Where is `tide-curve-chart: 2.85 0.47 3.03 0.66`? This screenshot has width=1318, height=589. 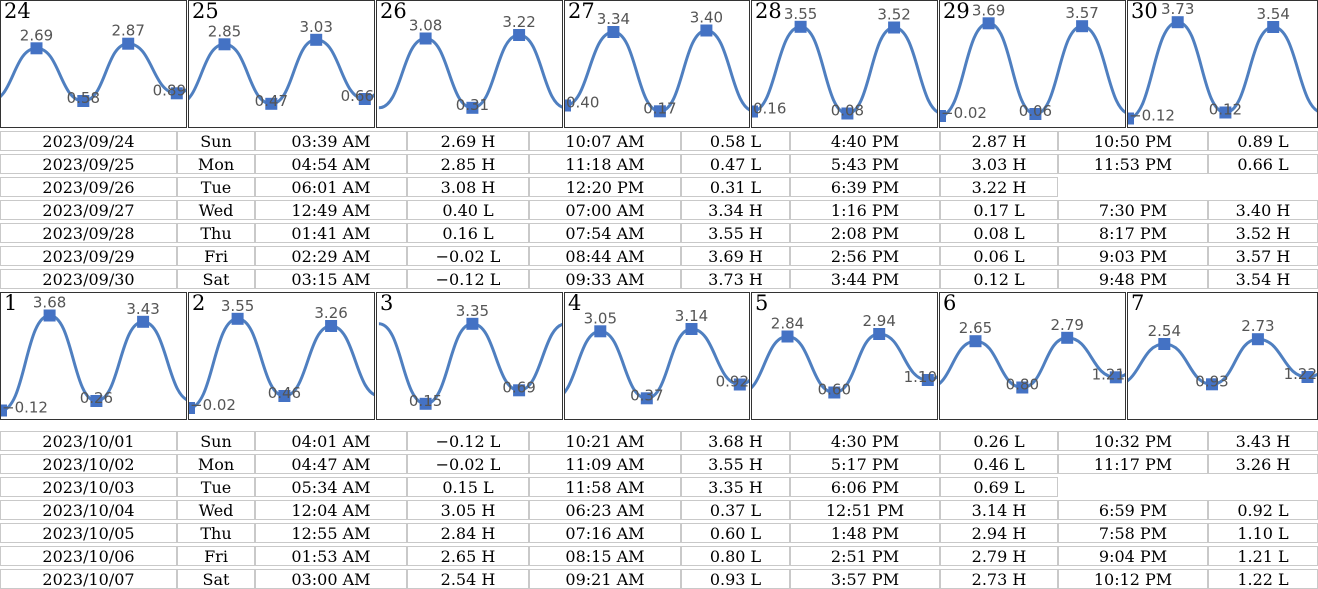
tide-curve-chart: 2.85 0.47 3.03 0.66 is located at coordinates (281, 64).